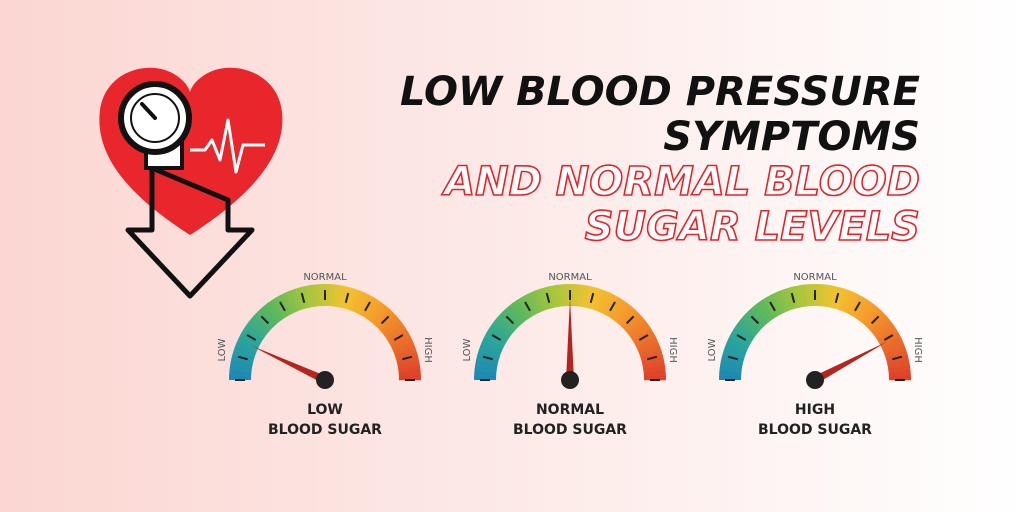 This screenshot has width=1024, height=512. What do you see at coordinates (660, 92) in the screenshot?
I see `title-line: LOW BLOOD PRESSURE` at bounding box center [660, 92].